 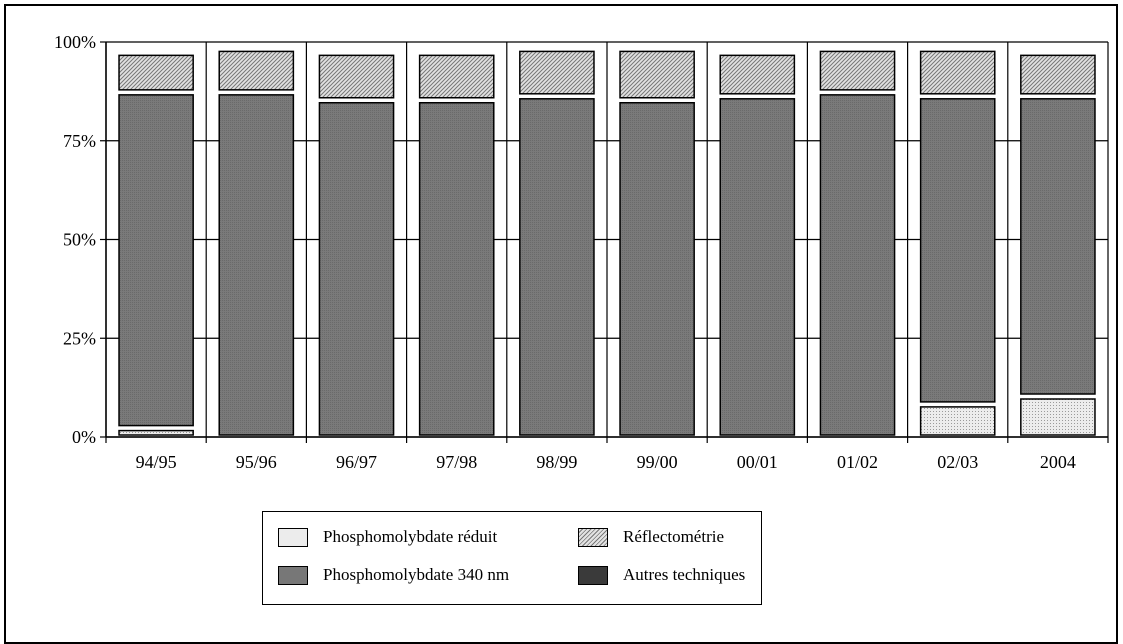 What do you see at coordinates (356, 462) in the screenshot?
I see `x-tick-label: 96/97` at bounding box center [356, 462].